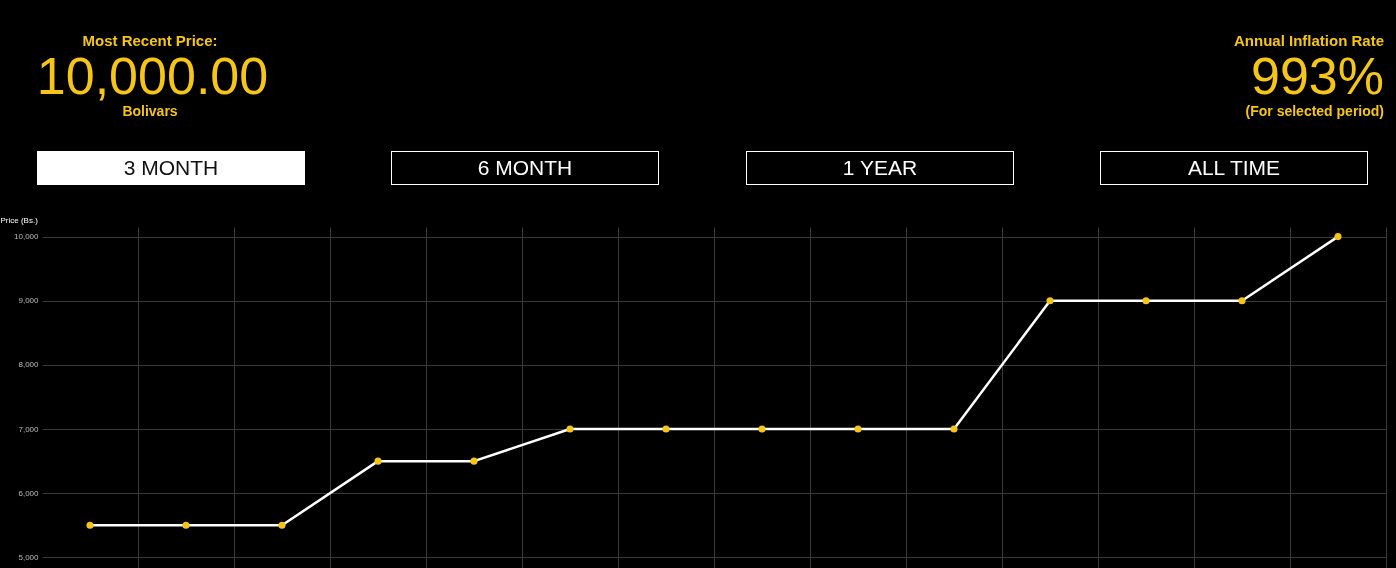  What do you see at coordinates (29, 493) in the screenshot?
I see `y-tick-label: 6,000` at bounding box center [29, 493].